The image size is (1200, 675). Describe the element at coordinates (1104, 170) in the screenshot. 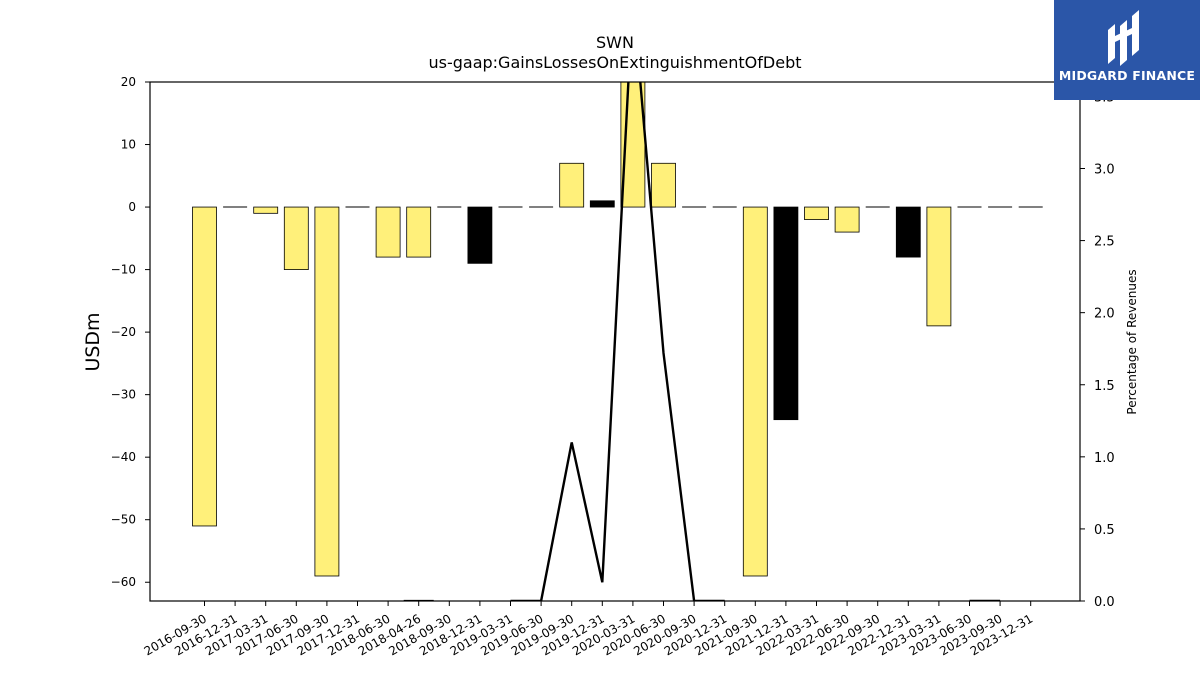

I see `y2-tick-label: 3.0` at that location.